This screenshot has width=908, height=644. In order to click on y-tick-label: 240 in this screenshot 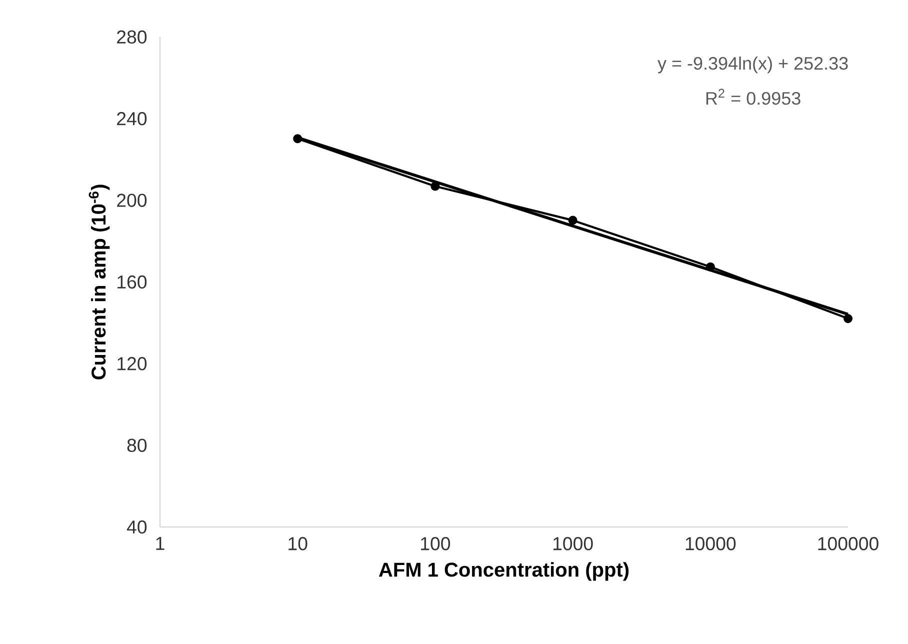, I will do `click(132, 119)`.